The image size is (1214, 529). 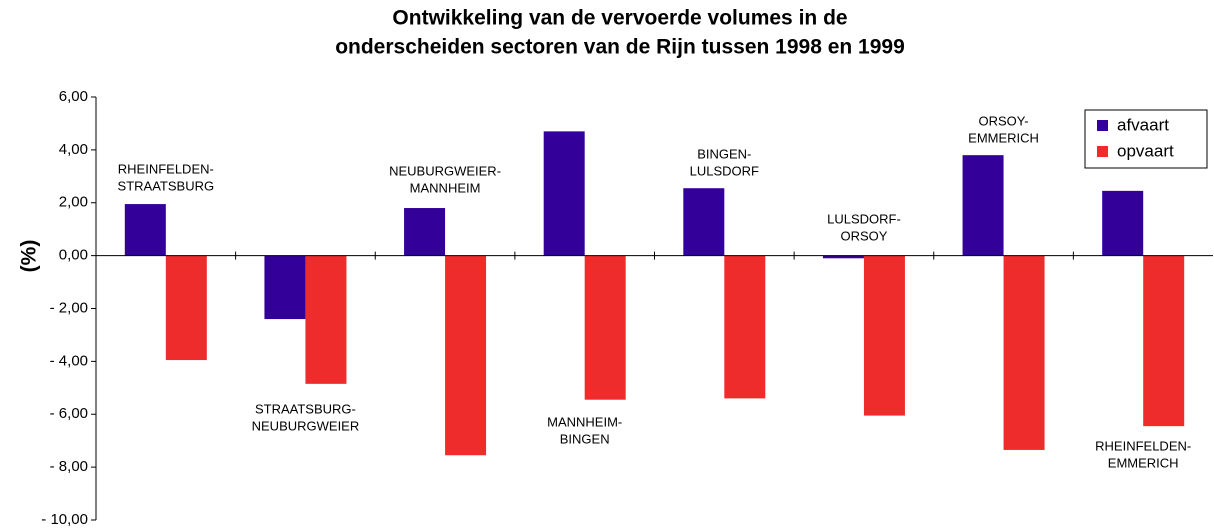 What do you see at coordinates (69, 360) in the screenshot?
I see `y-tick-label: - 4,00` at bounding box center [69, 360].